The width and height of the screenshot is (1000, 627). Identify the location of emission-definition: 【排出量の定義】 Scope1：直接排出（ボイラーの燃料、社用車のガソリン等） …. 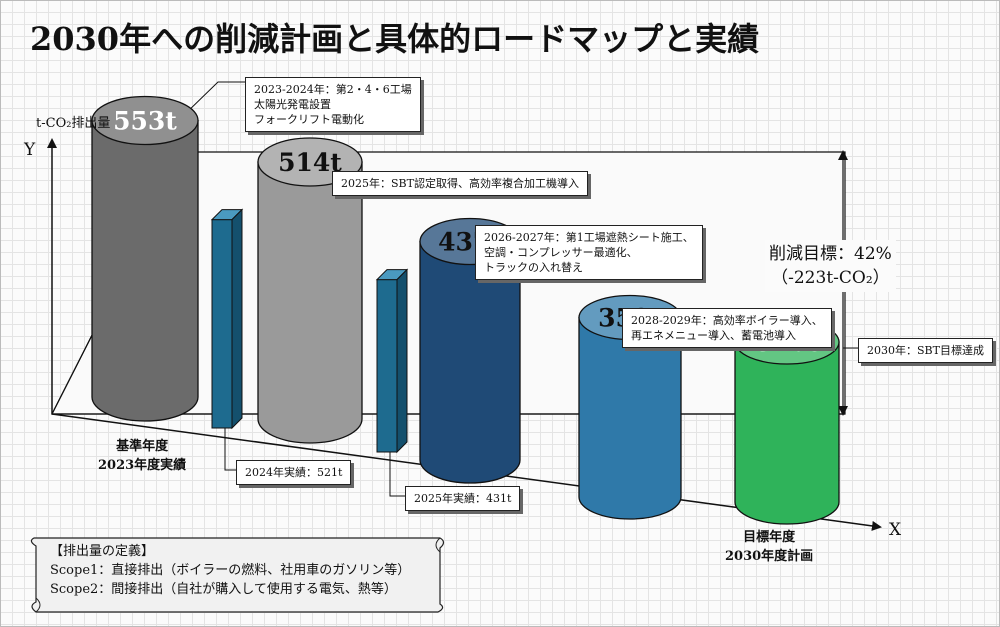
(247, 573).